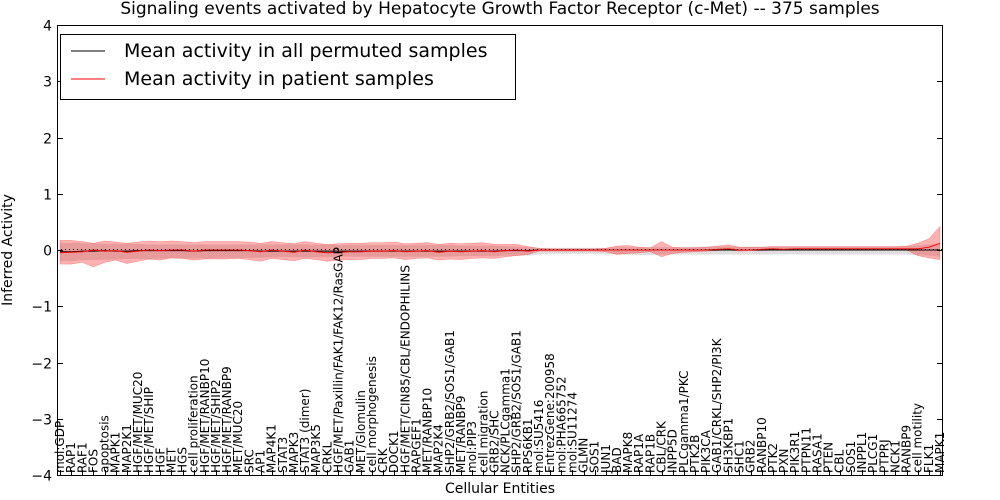 This screenshot has height=500, width=1000. Describe the element at coordinates (82, 457) in the screenshot. I see `x-tick-label: RAF1` at that location.